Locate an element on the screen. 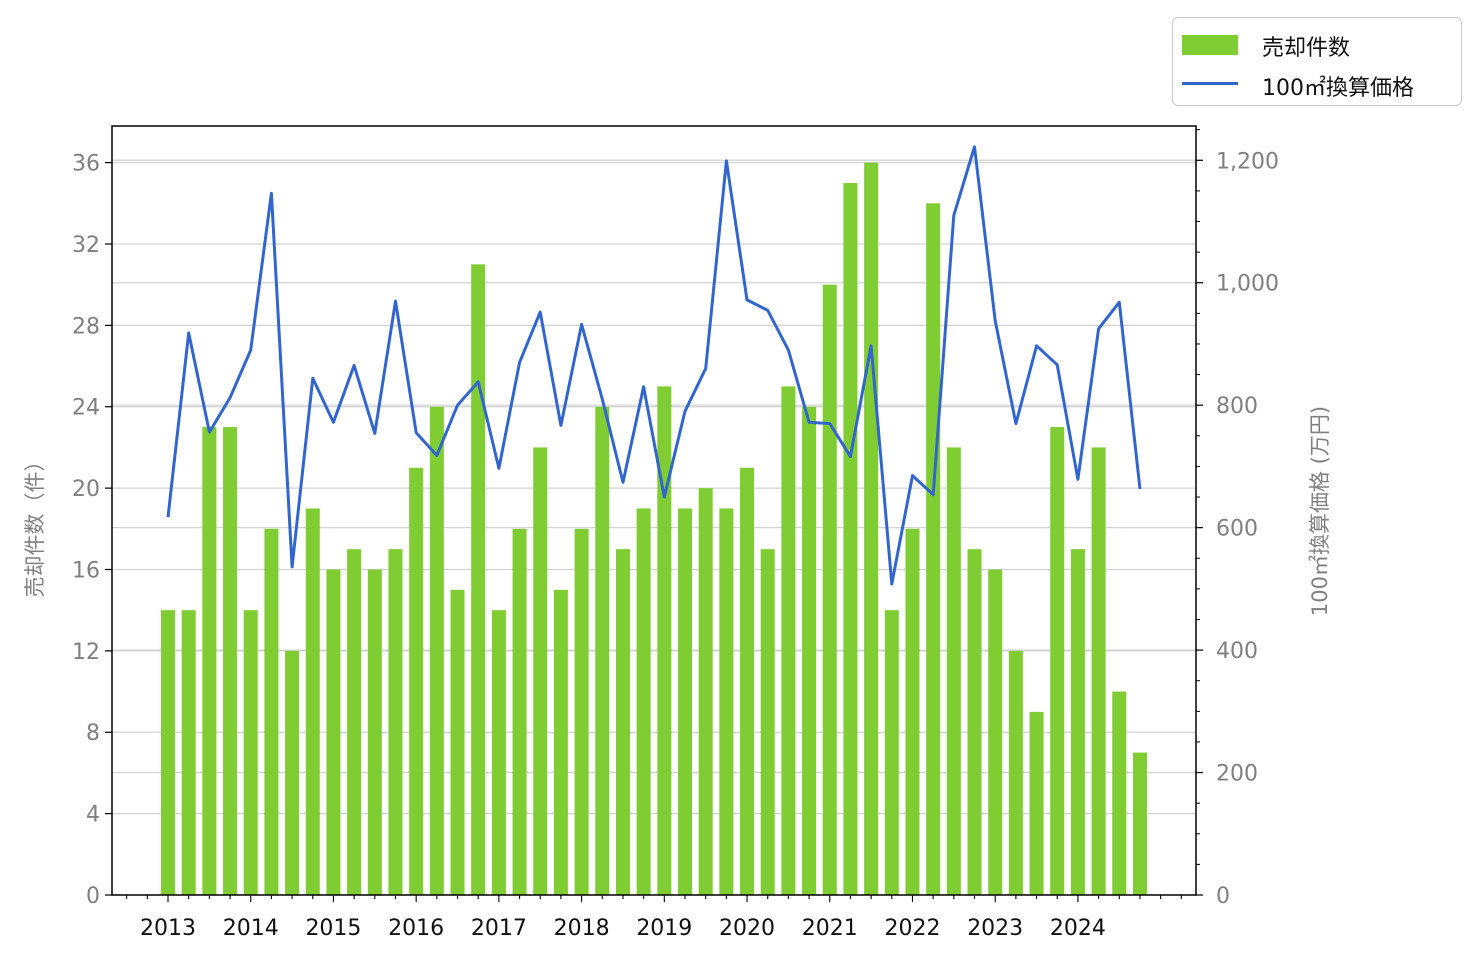  x-tick-label: 2020 is located at coordinates (747, 928).